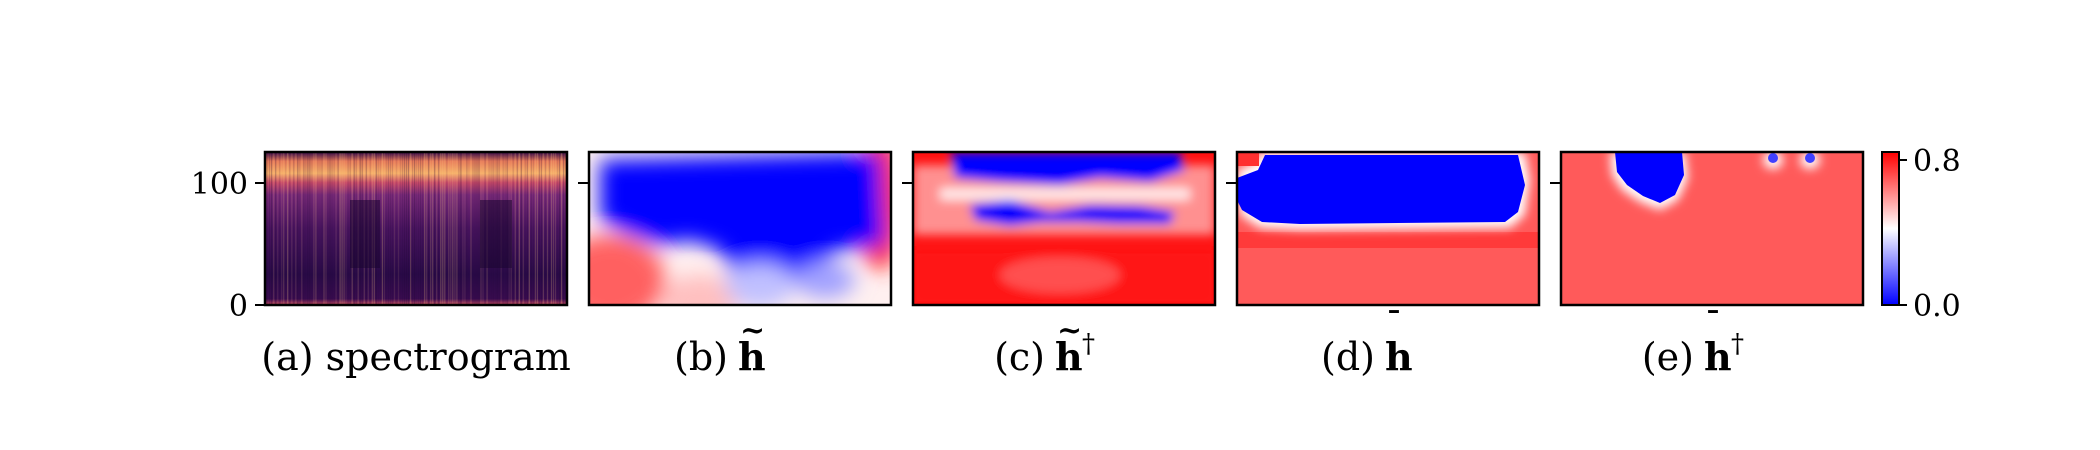 The image size is (2100, 450). Describe the element at coordinates (1348, 357) in the screenshot. I see `caption-d-prefix: (d)` at that location.